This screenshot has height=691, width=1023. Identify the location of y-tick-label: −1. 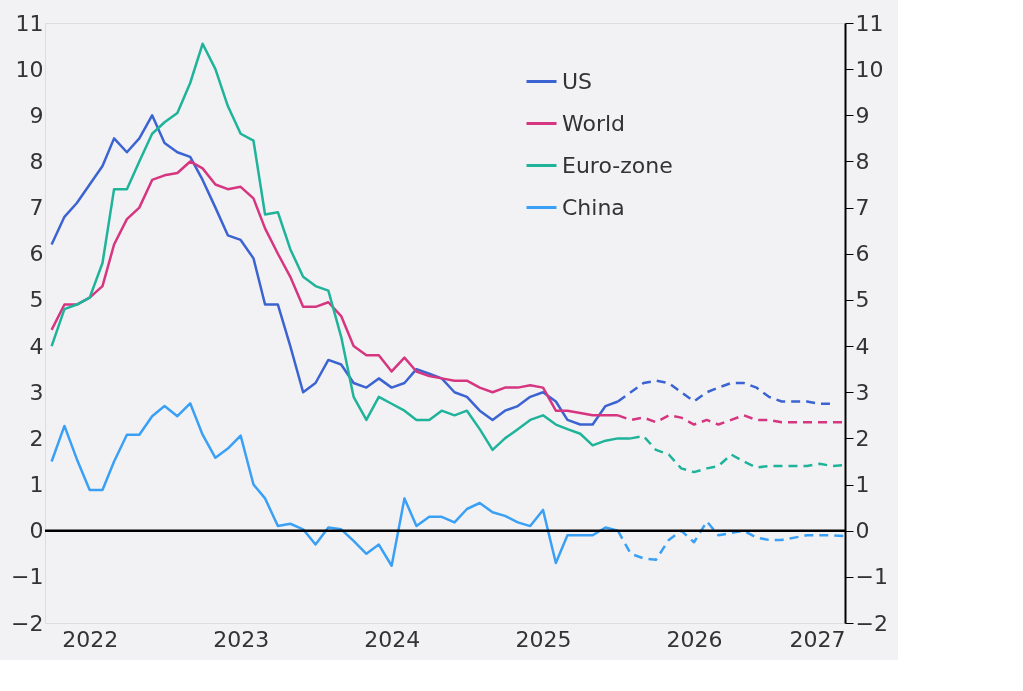
(871, 577).